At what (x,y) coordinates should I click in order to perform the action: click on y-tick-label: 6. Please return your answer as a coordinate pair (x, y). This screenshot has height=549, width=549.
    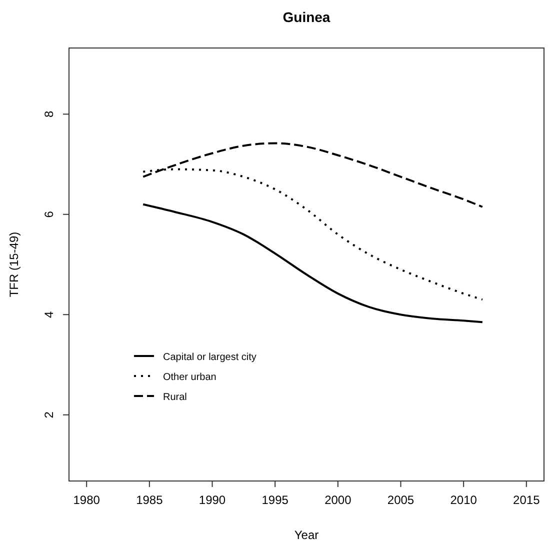
    Looking at the image, I should click on (49, 214).